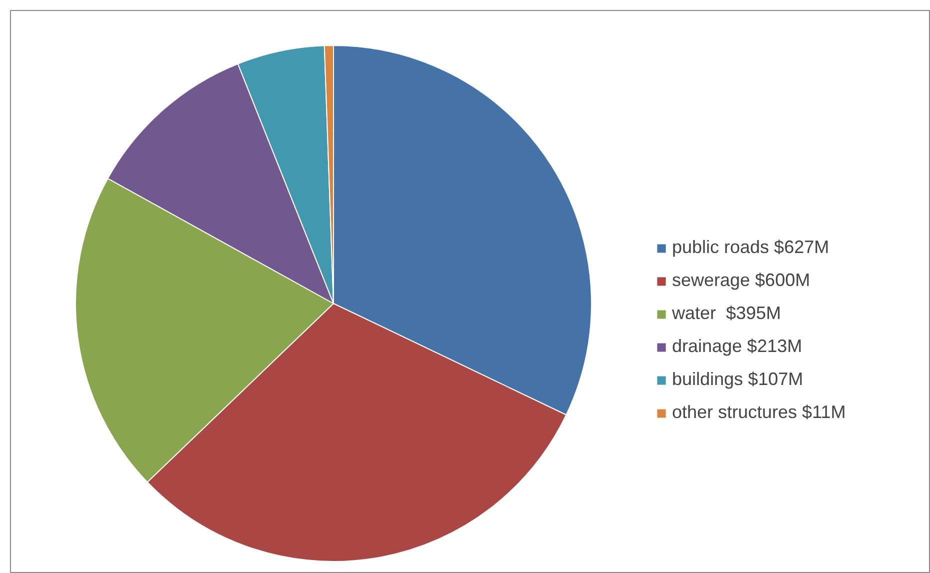 This screenshot has width=930, height=573. I want to click on legend-label: water $395M, so click(727, 313).